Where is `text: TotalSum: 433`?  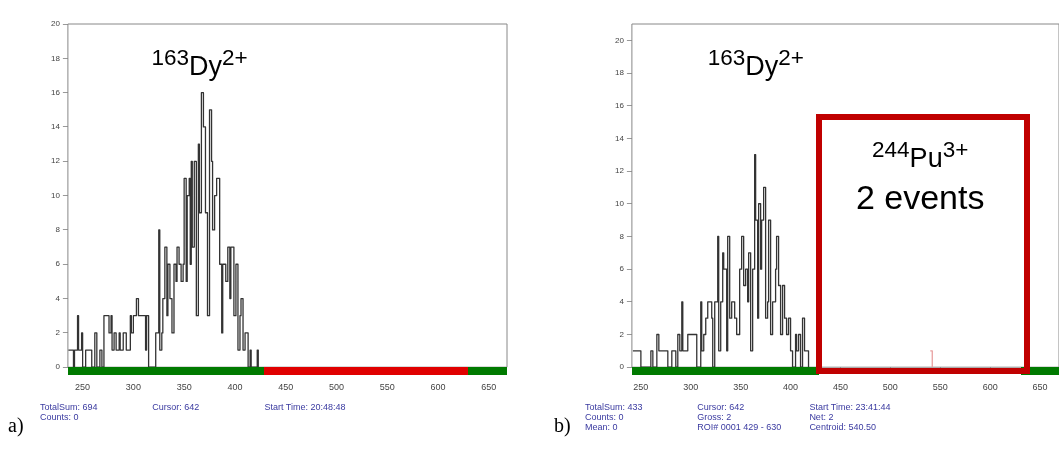
text: TotalSum: 433 is located at coordinates (614, 407).